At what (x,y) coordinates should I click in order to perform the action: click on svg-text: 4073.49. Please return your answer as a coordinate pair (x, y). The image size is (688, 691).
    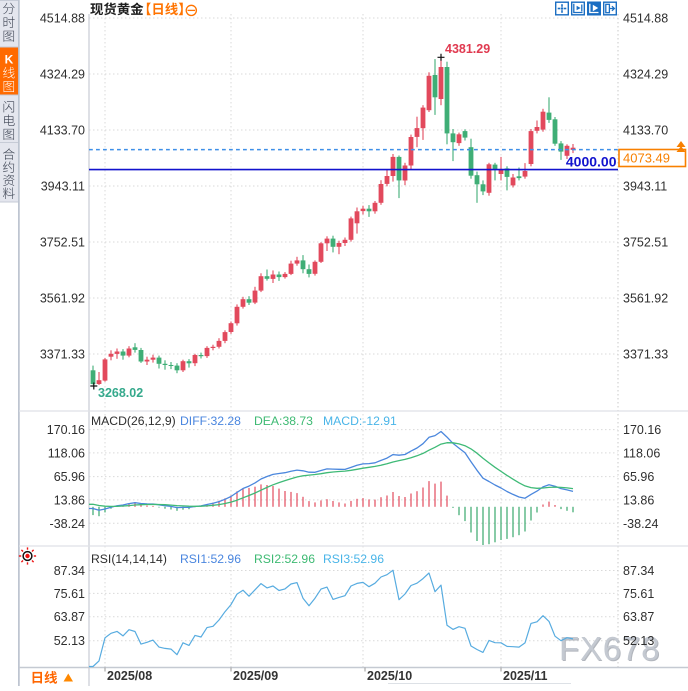
    Looking at the image, I should click on (646, 158).